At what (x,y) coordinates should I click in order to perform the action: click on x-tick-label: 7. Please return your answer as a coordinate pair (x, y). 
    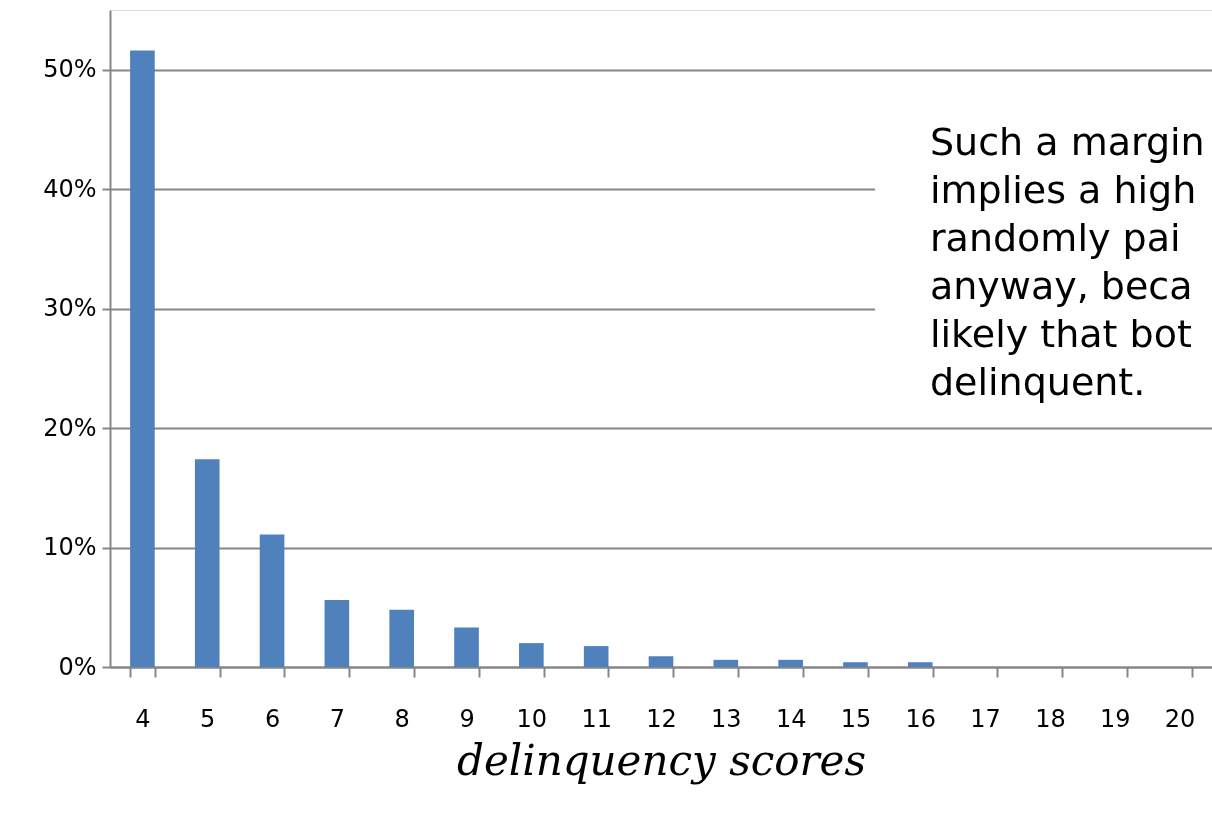
    Looking at the image, I should click on (337, 718).